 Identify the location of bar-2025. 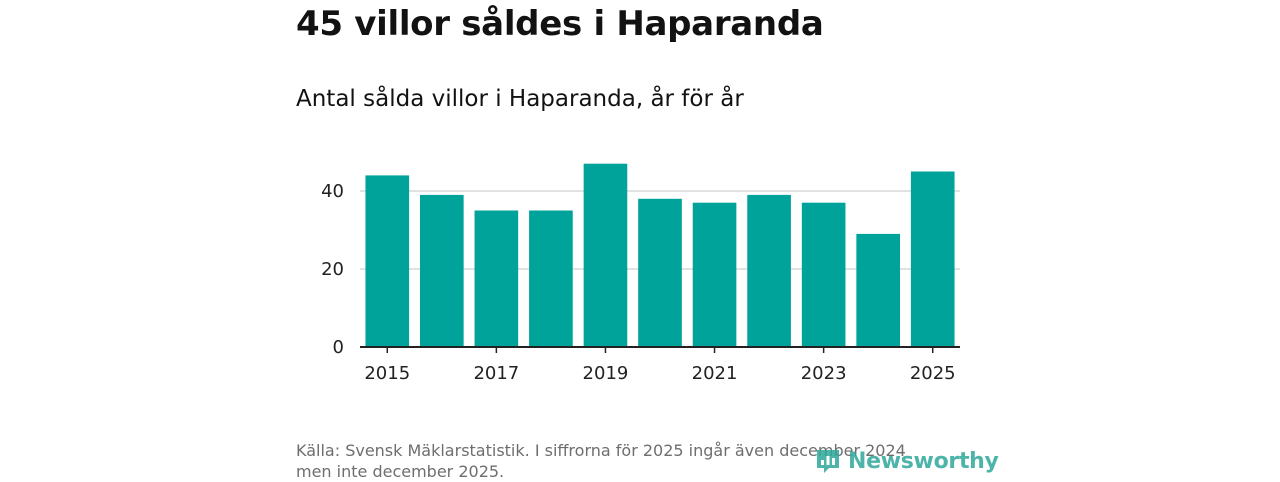
(932, 259).